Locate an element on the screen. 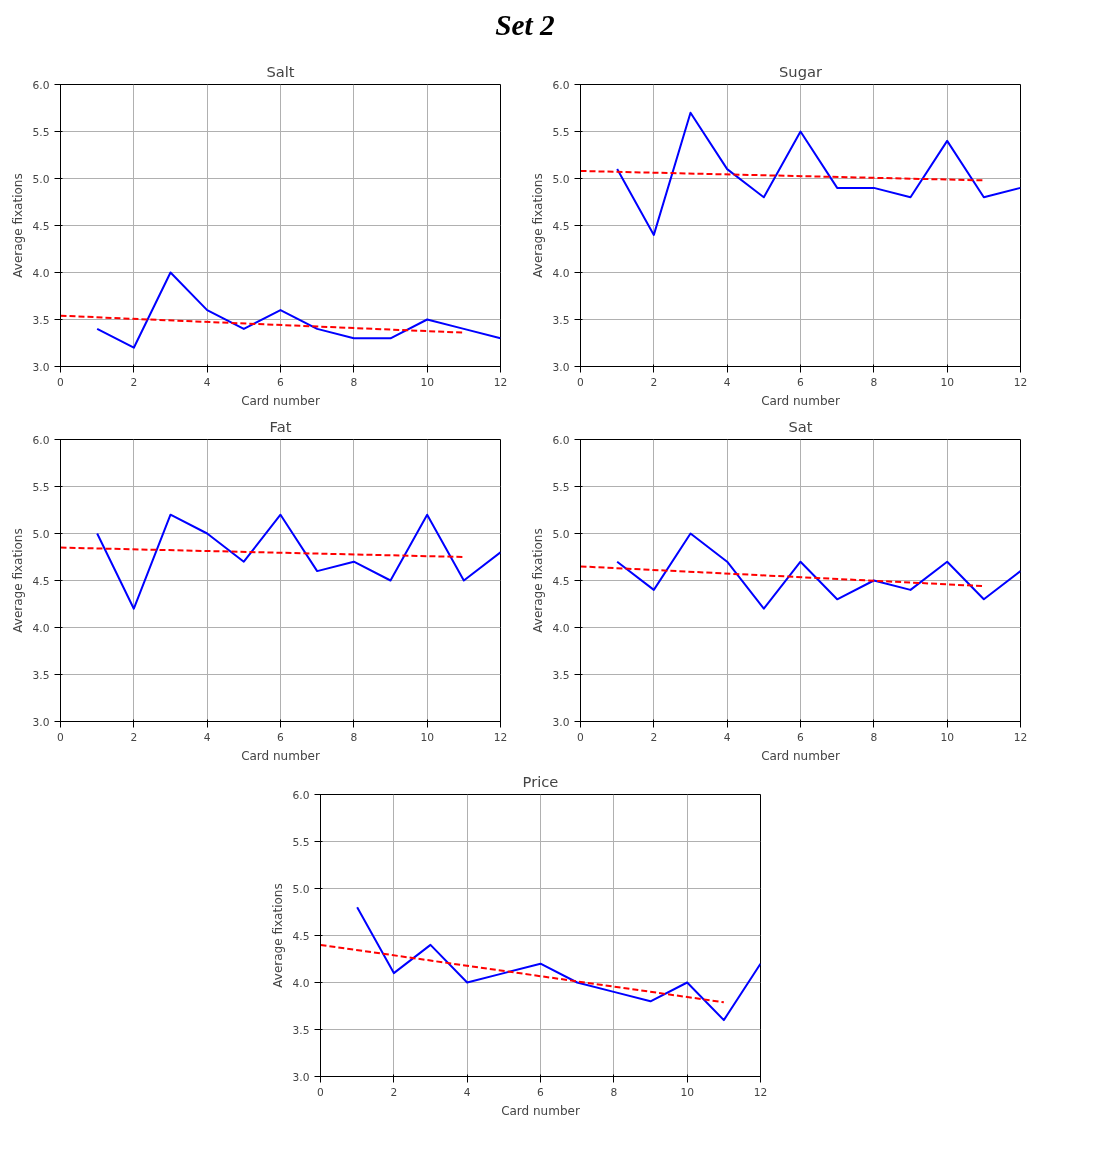  text: Set 2 is located at coordinates (525, 25).